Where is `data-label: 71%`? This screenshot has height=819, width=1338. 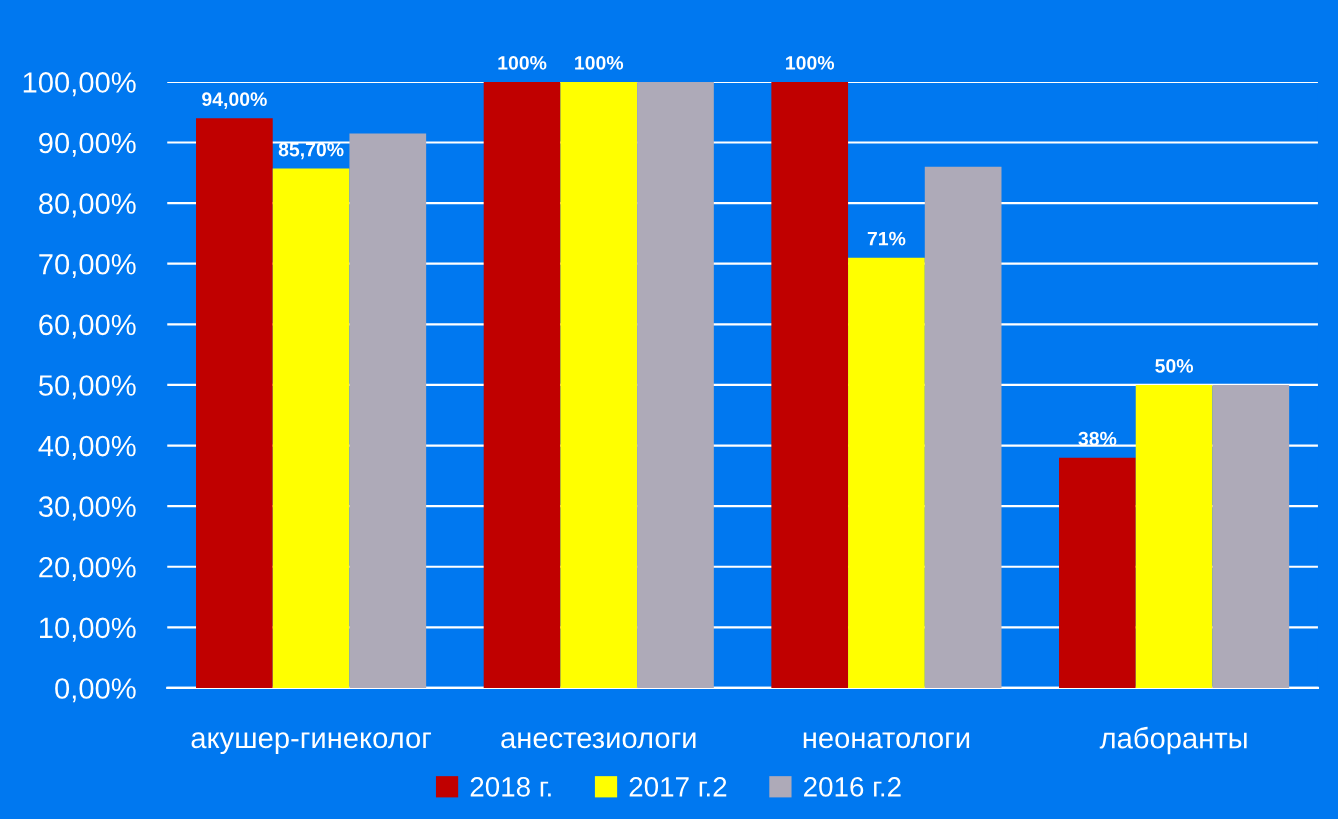
data-label: 71% is located at coordinates (886, 238).